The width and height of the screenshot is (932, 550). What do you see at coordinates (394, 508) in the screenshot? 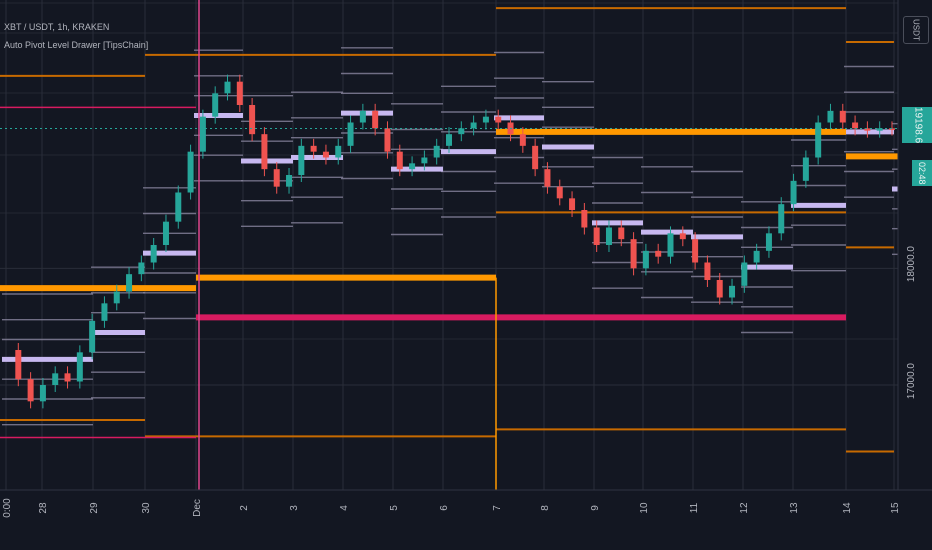
I see `x-tick-label-8: 5` at bounding box center [394, 508].